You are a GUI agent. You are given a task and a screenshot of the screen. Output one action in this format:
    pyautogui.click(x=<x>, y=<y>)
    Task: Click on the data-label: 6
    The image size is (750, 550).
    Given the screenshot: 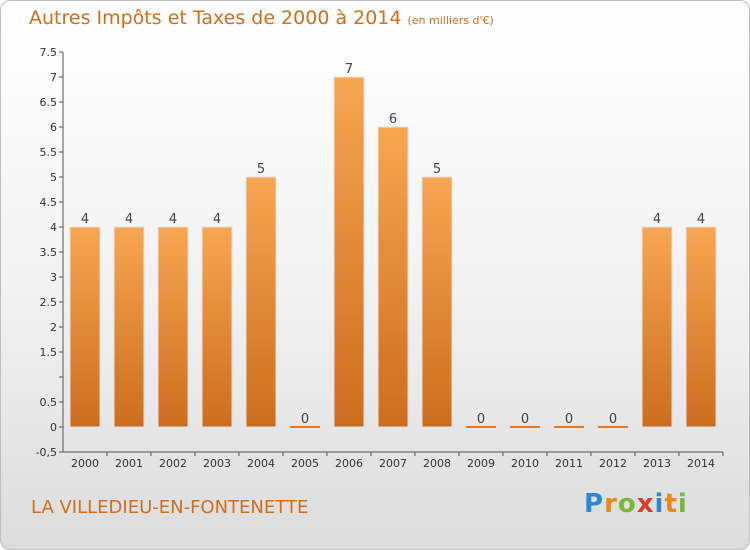 What is the action you would take?
    pyautogui.click(x=393, y=119)
    